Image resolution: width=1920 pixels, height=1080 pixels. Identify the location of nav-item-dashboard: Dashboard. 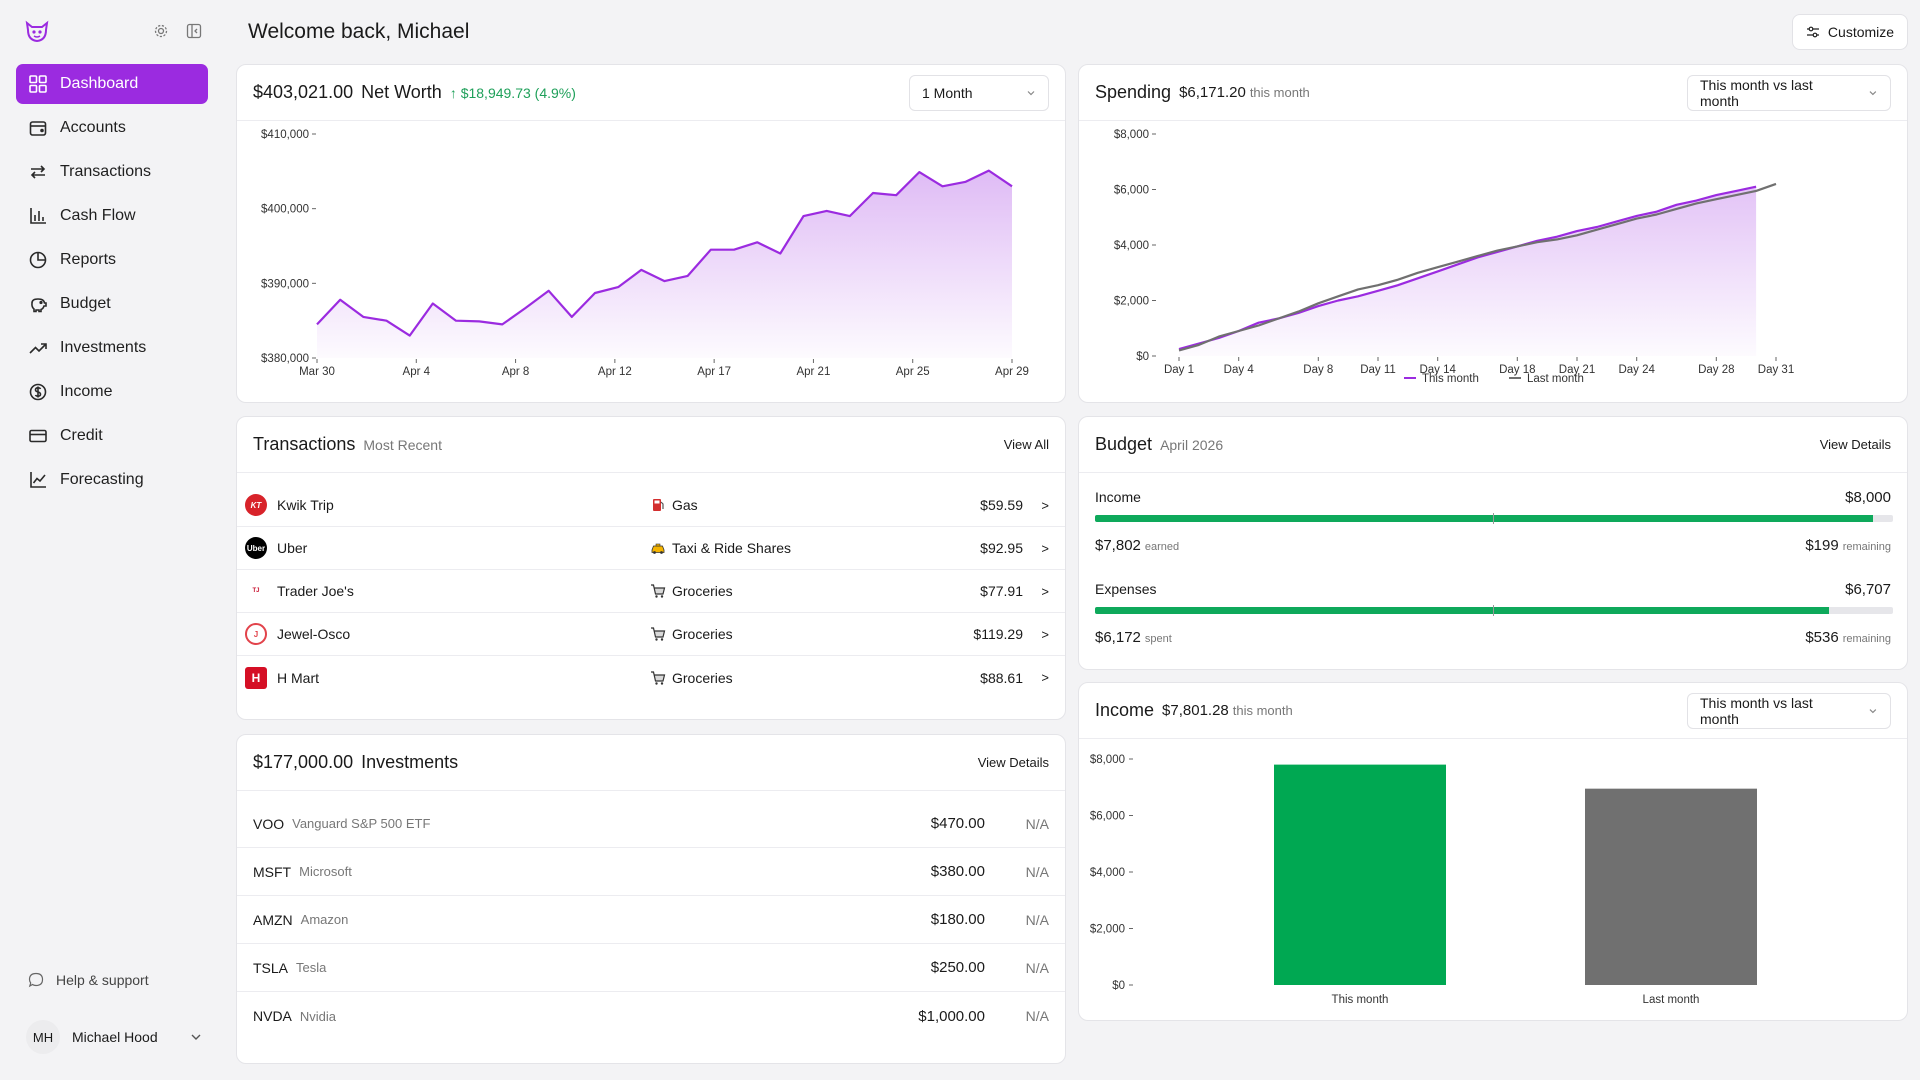
(112, 84).